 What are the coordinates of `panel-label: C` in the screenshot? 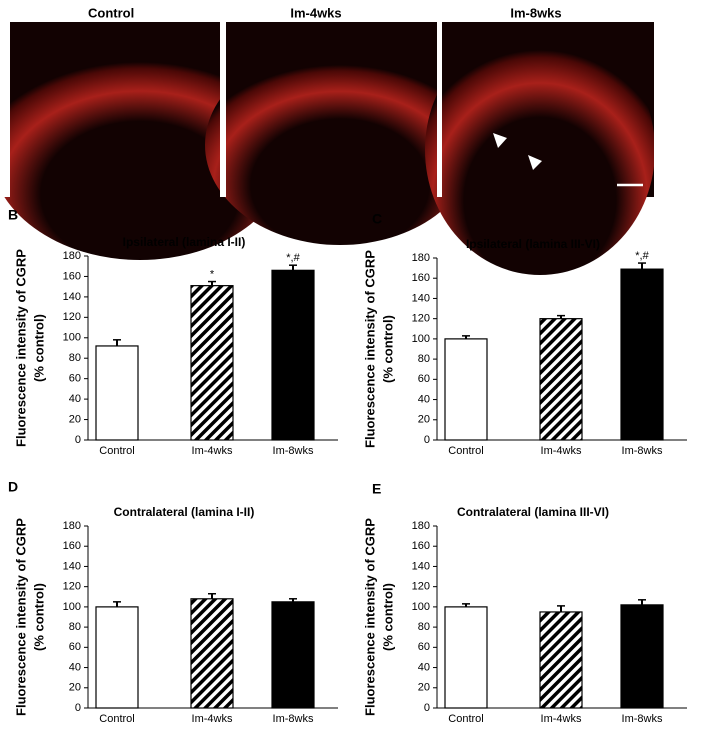 It's located at (377, 219).